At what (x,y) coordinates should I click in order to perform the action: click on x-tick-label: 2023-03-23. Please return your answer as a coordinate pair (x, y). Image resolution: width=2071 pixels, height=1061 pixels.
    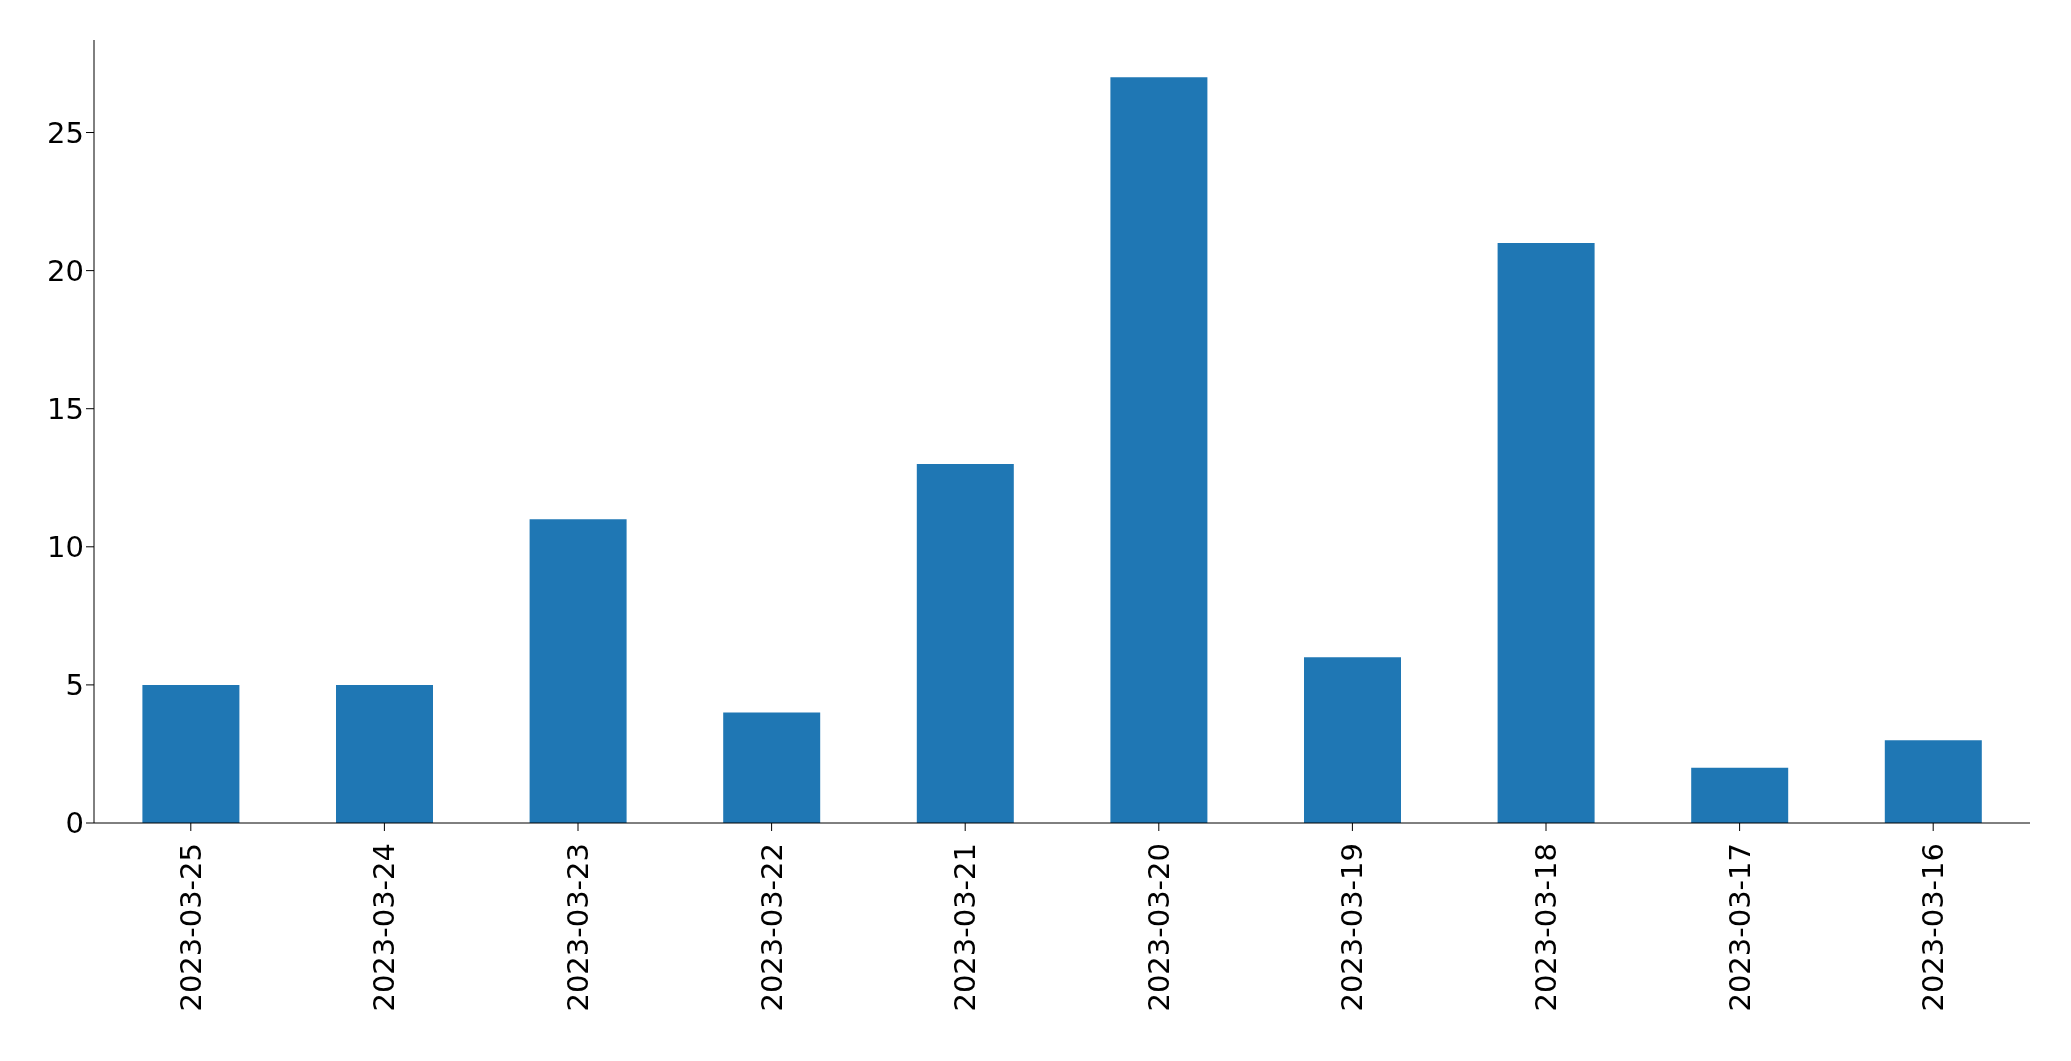
    Looking at the image, I should click on (578, 927).